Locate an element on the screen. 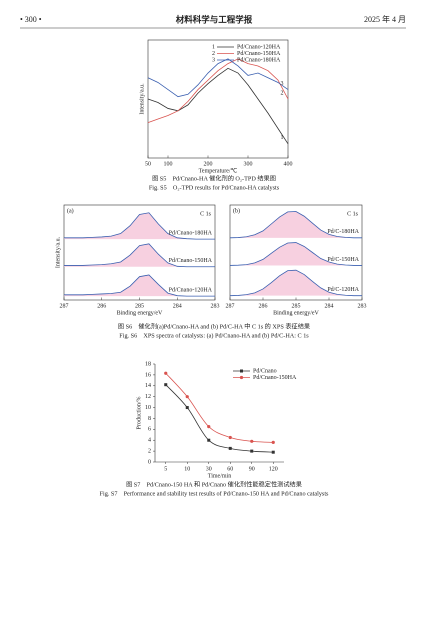 The height and width of the screenshot is (622, 427). x-axis-label: Time/min is located at coordinates (219, 476).